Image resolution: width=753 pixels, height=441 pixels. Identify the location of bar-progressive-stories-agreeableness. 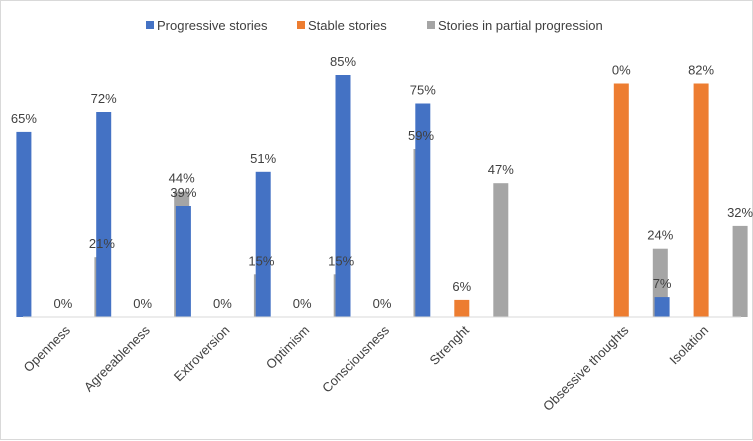
(104, 214).